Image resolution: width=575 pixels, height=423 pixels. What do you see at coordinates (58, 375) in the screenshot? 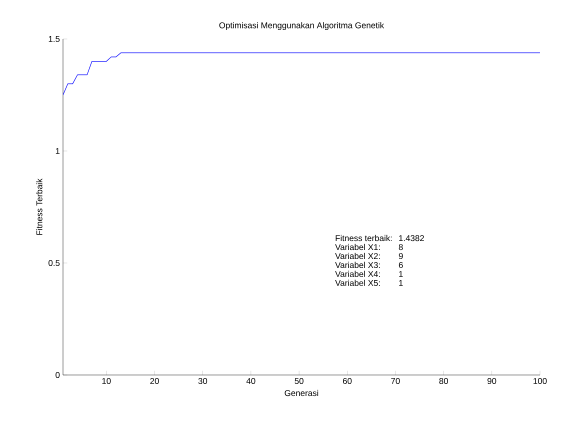
I see `y-tick-label: 0` at bounding box center [58, 375].